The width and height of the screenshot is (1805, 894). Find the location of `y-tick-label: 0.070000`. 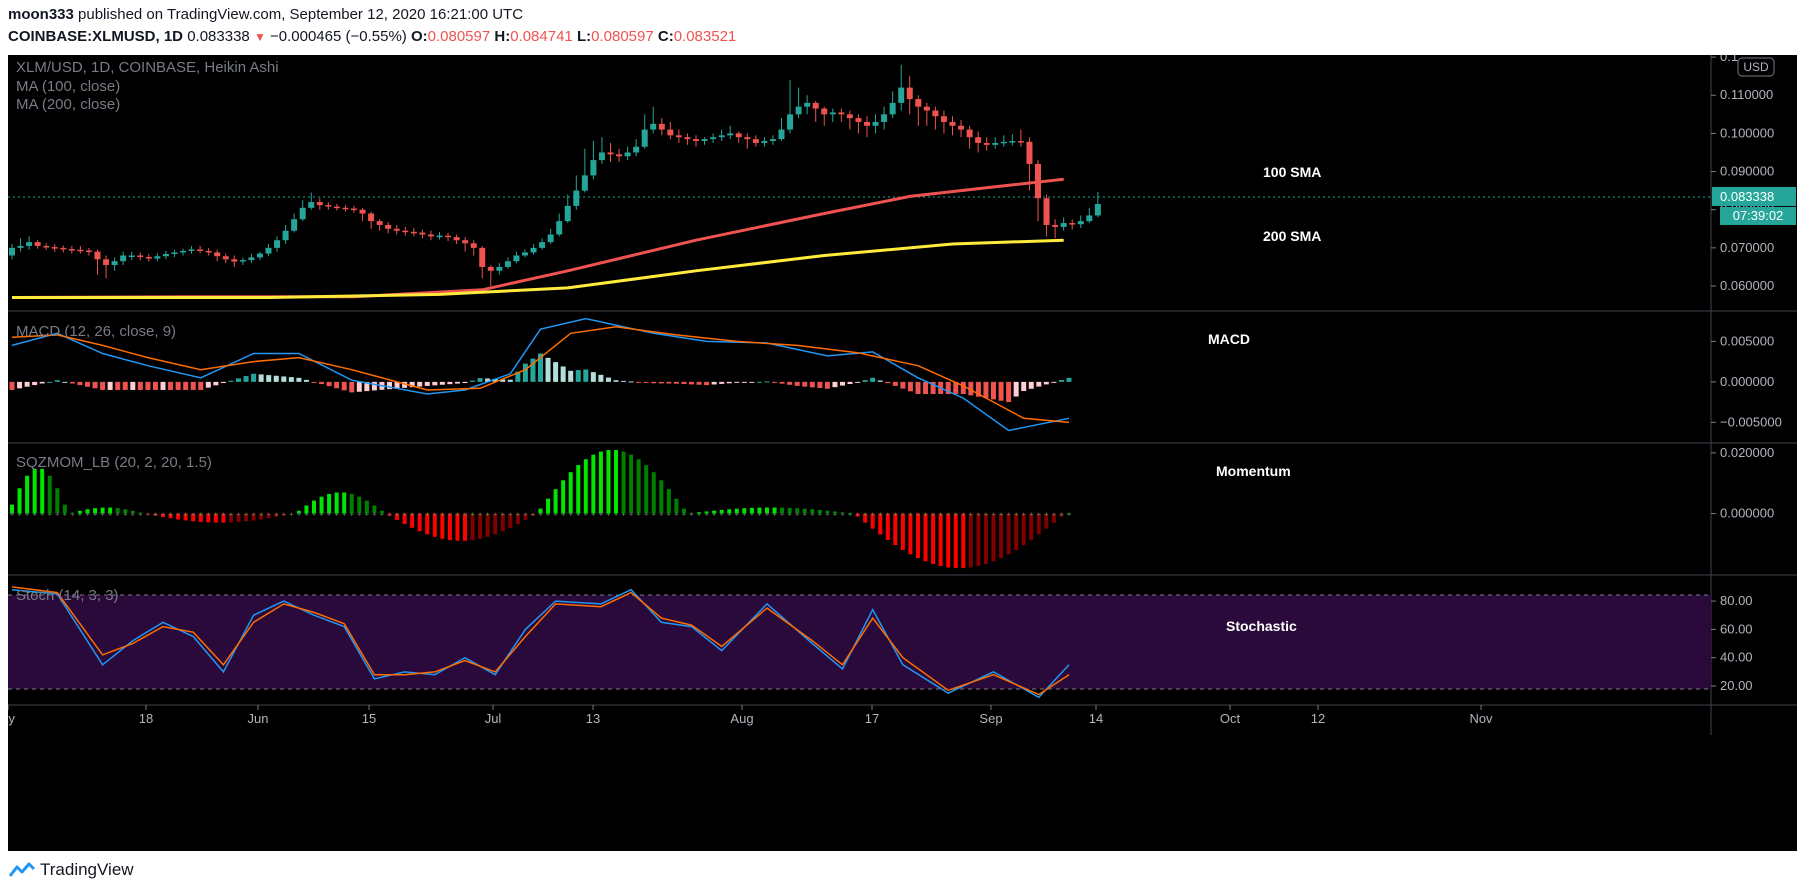

y-tick-label: 0.070000 is located at coordinates (1747, 247).